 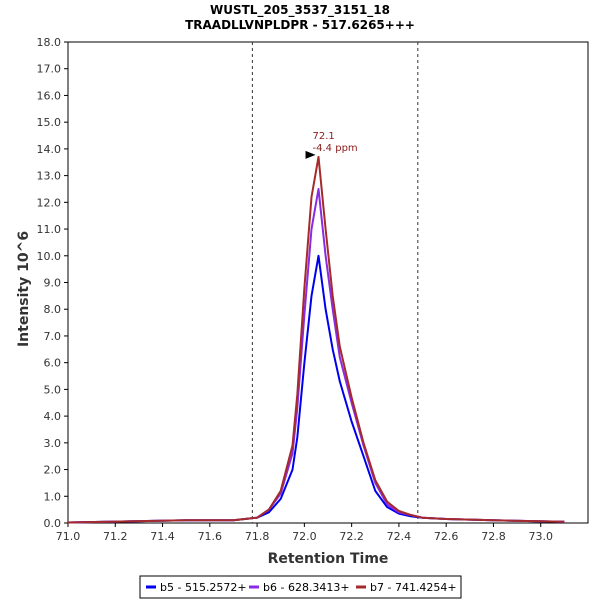 What do you see at coordinates (324, 136) in the screenshot?
I see `peak-annotation-rt: 72.1` at bounding box center [324, 136].